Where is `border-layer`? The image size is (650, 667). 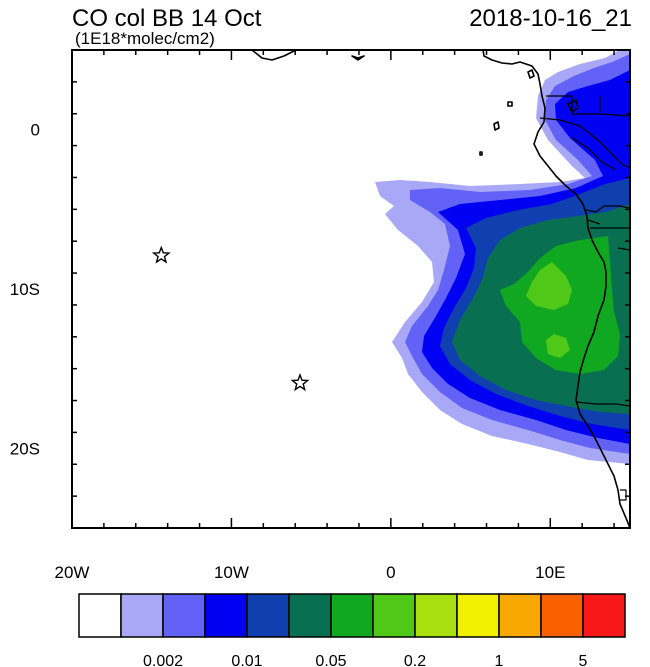 border-layer is located at coordinates (584, 298).